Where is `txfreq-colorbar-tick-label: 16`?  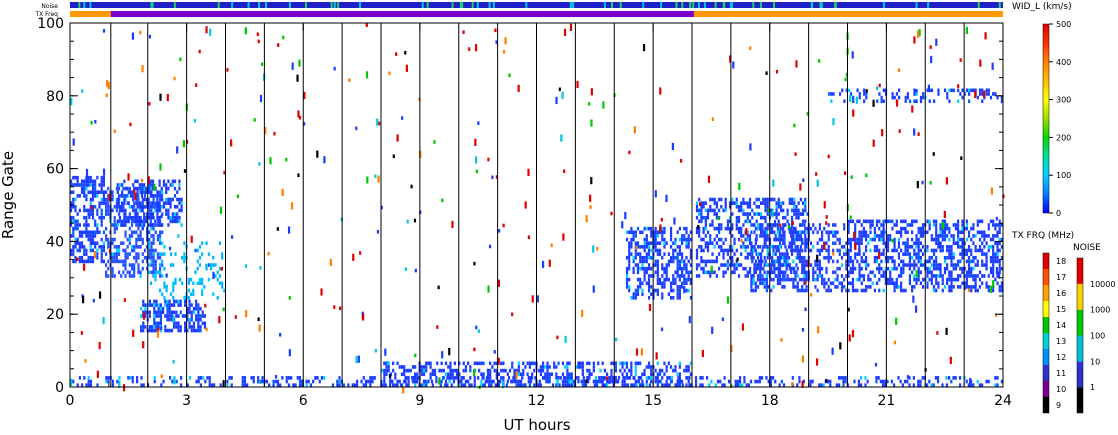 txfreq-colorbar-tick-label: 16 is located at coordinates (1061, 293).